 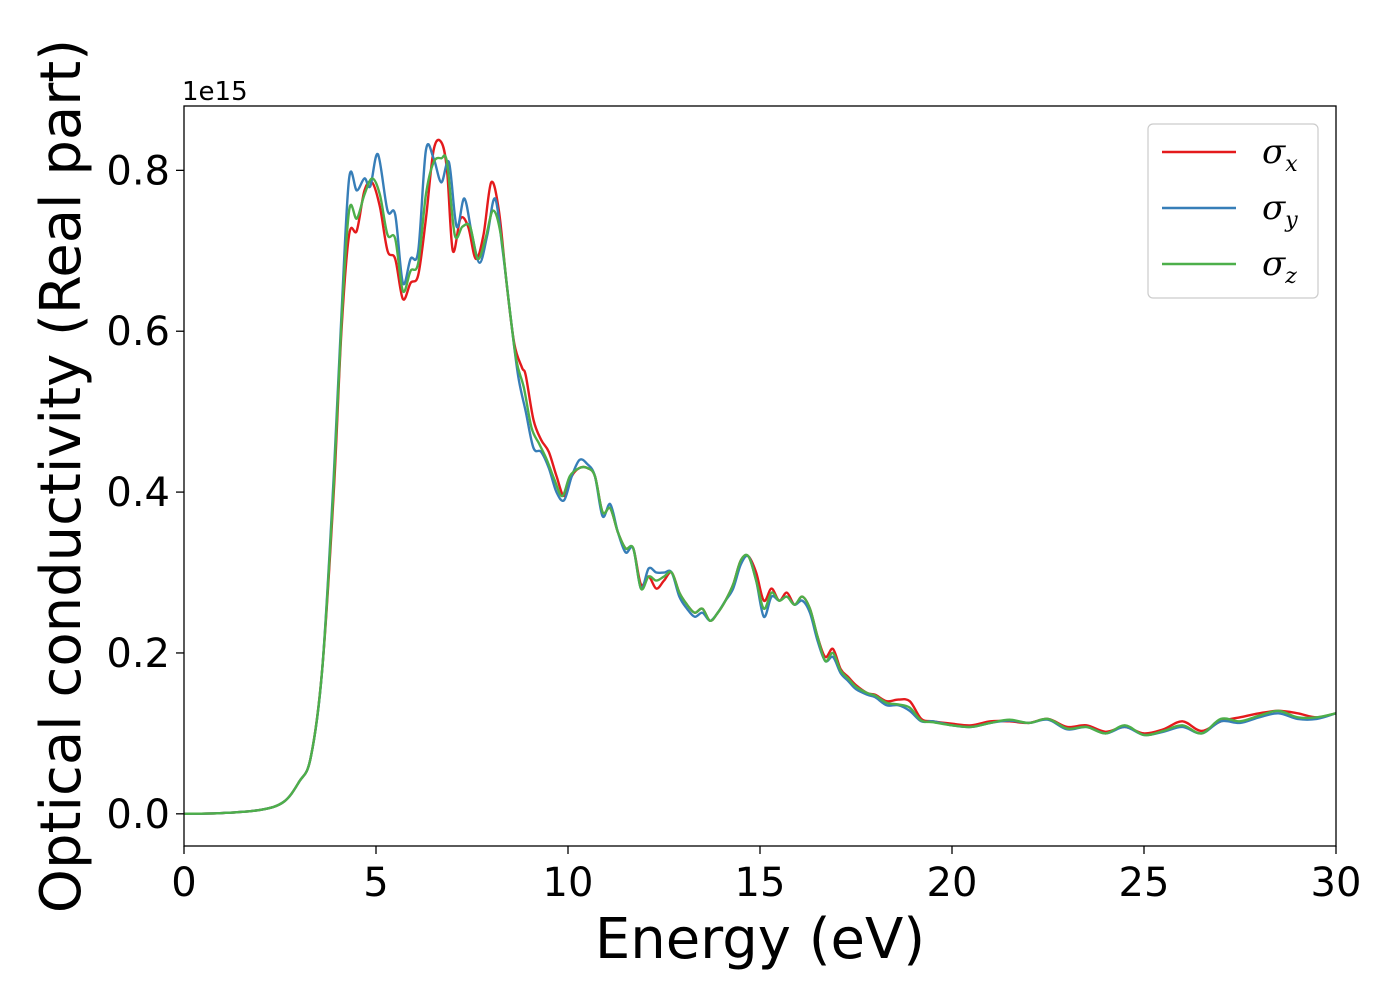 What do you see at coordinates (61, 476) in the screenshot?
I see `y-axis-title: Optical conductivity (Real part)` at bounding box center [61, 476].